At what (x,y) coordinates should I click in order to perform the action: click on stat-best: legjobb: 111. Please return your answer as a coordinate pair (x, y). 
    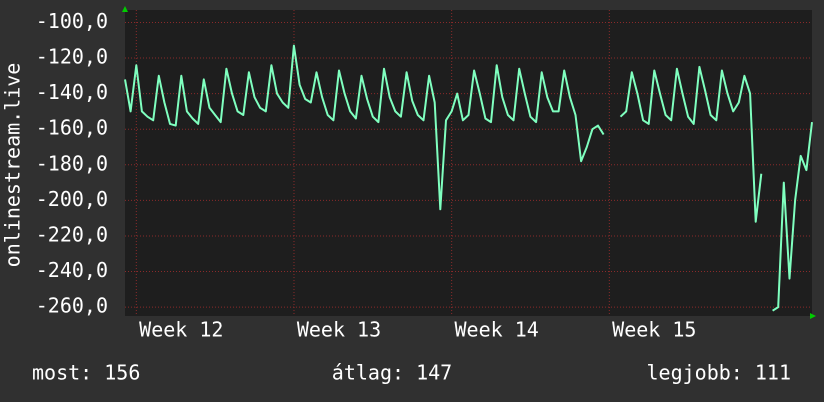
    Looking at the image, I should click on (719, 373).